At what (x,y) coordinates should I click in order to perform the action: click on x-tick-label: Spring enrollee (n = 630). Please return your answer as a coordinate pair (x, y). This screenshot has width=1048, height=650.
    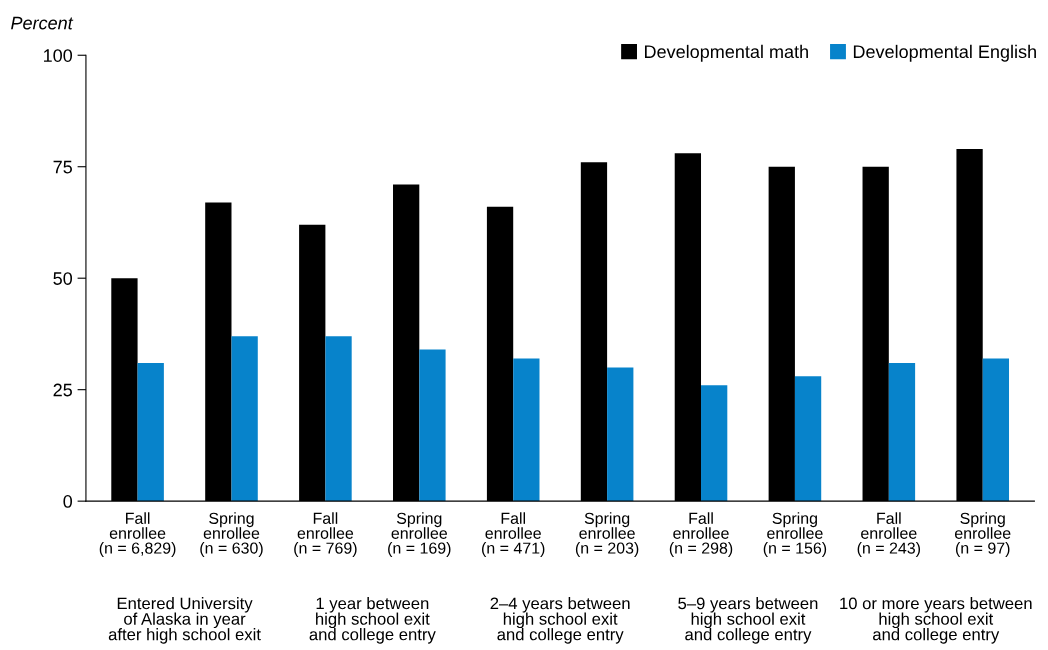
    Looking at the image, I should click on (231, 534).